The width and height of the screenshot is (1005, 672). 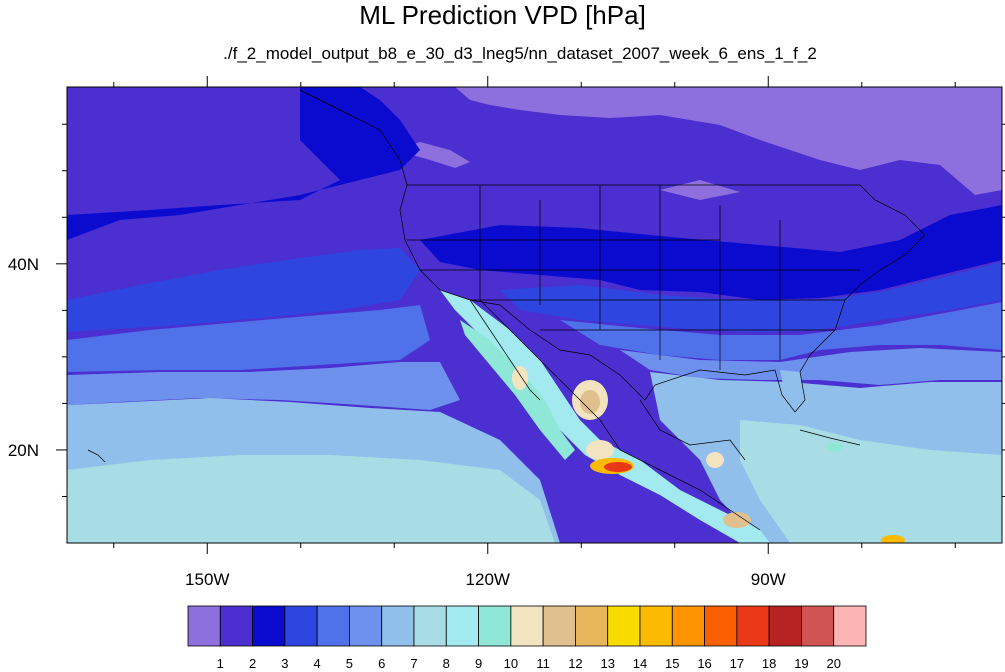 I want to click on vpd-level-10-baja, so click(x=517, y=390).